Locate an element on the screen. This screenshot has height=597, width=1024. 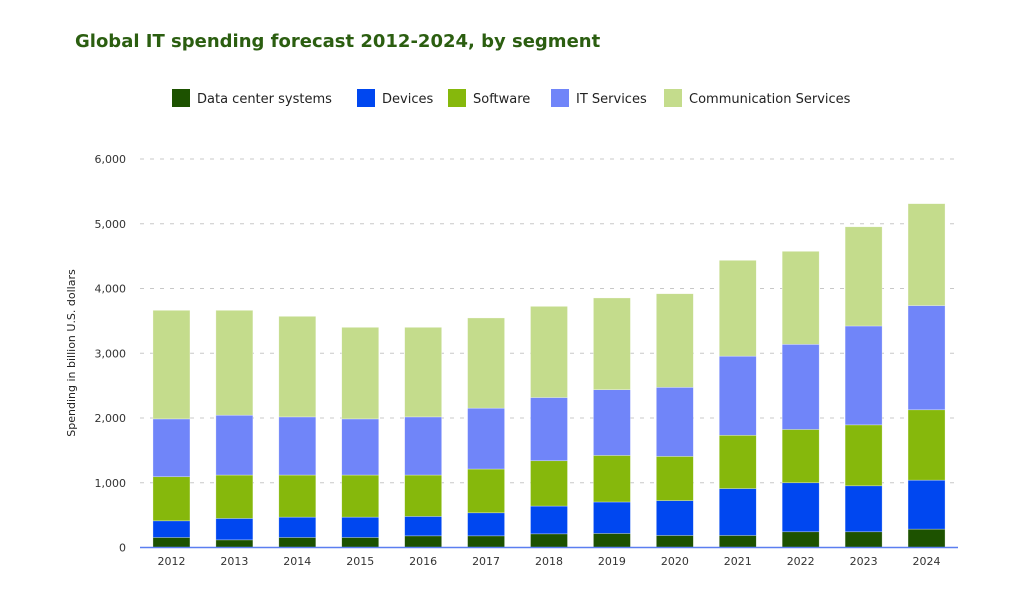
bar-communication-services-2012 is located at coordinates (171, 365).